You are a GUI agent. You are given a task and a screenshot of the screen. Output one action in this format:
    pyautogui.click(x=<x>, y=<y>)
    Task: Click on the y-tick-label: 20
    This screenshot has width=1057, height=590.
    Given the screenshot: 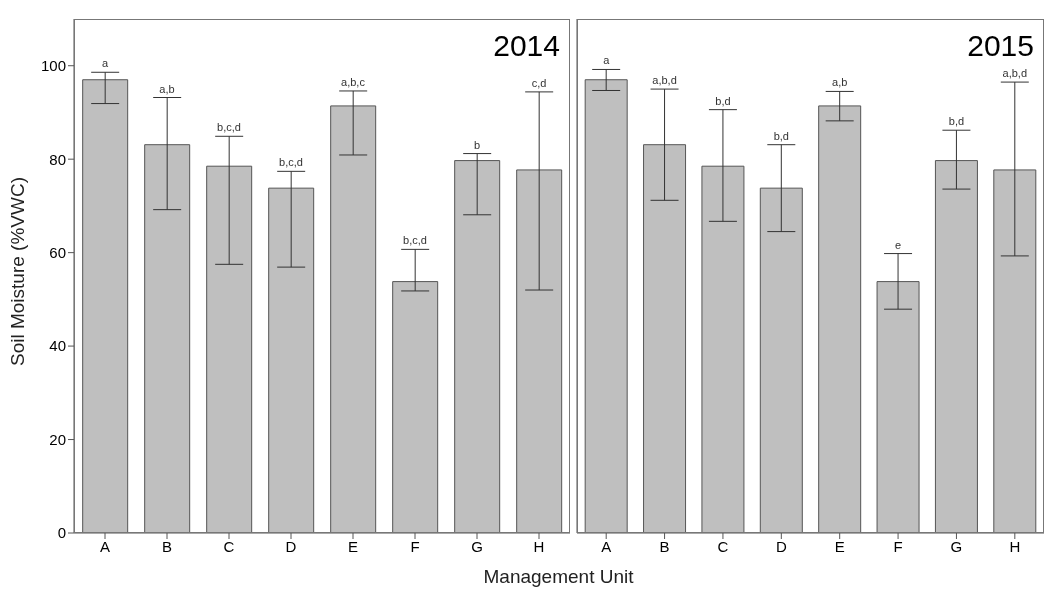 What is the action you would take?
    pyautogui.click(x=57, y=439)
    